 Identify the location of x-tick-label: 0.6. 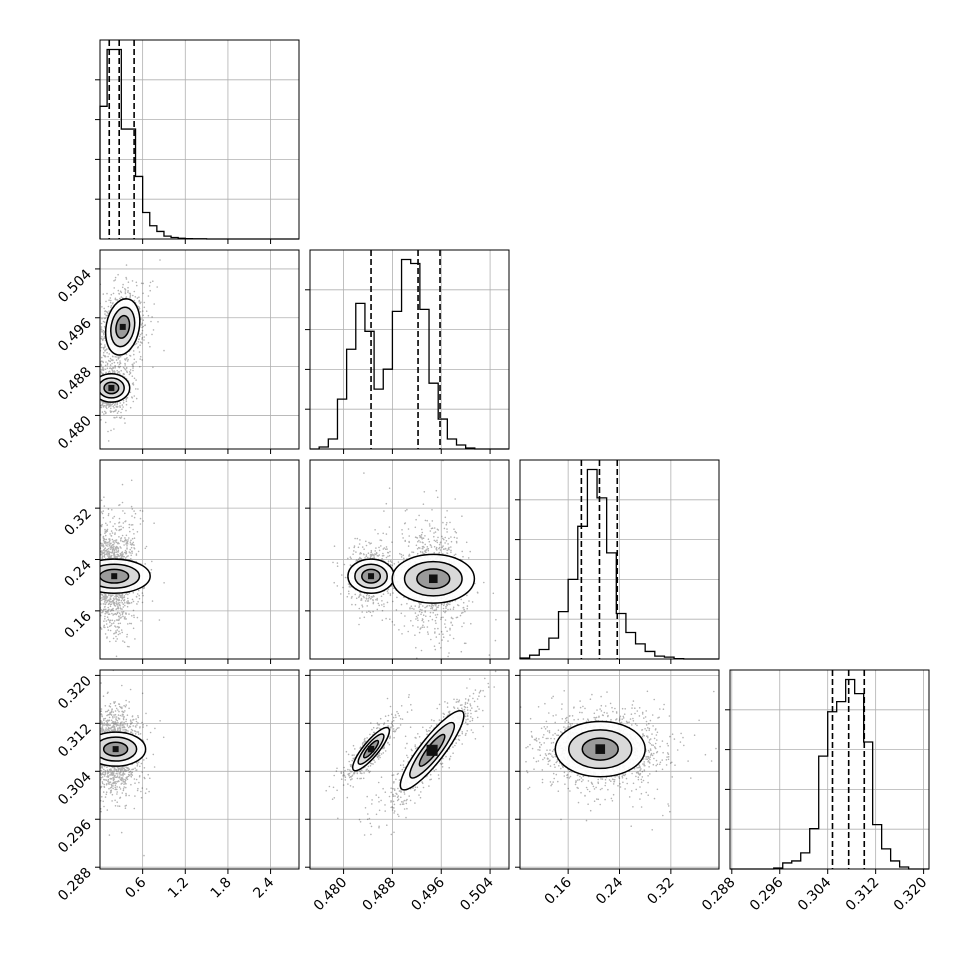
(135, 887).